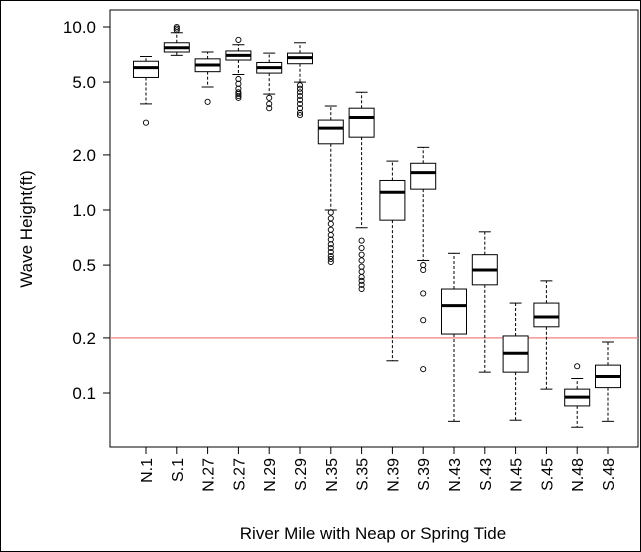  Describe the element at coordinates (84, 155) in the screenshot. I see `y-tick-label: 2.0` at that location.